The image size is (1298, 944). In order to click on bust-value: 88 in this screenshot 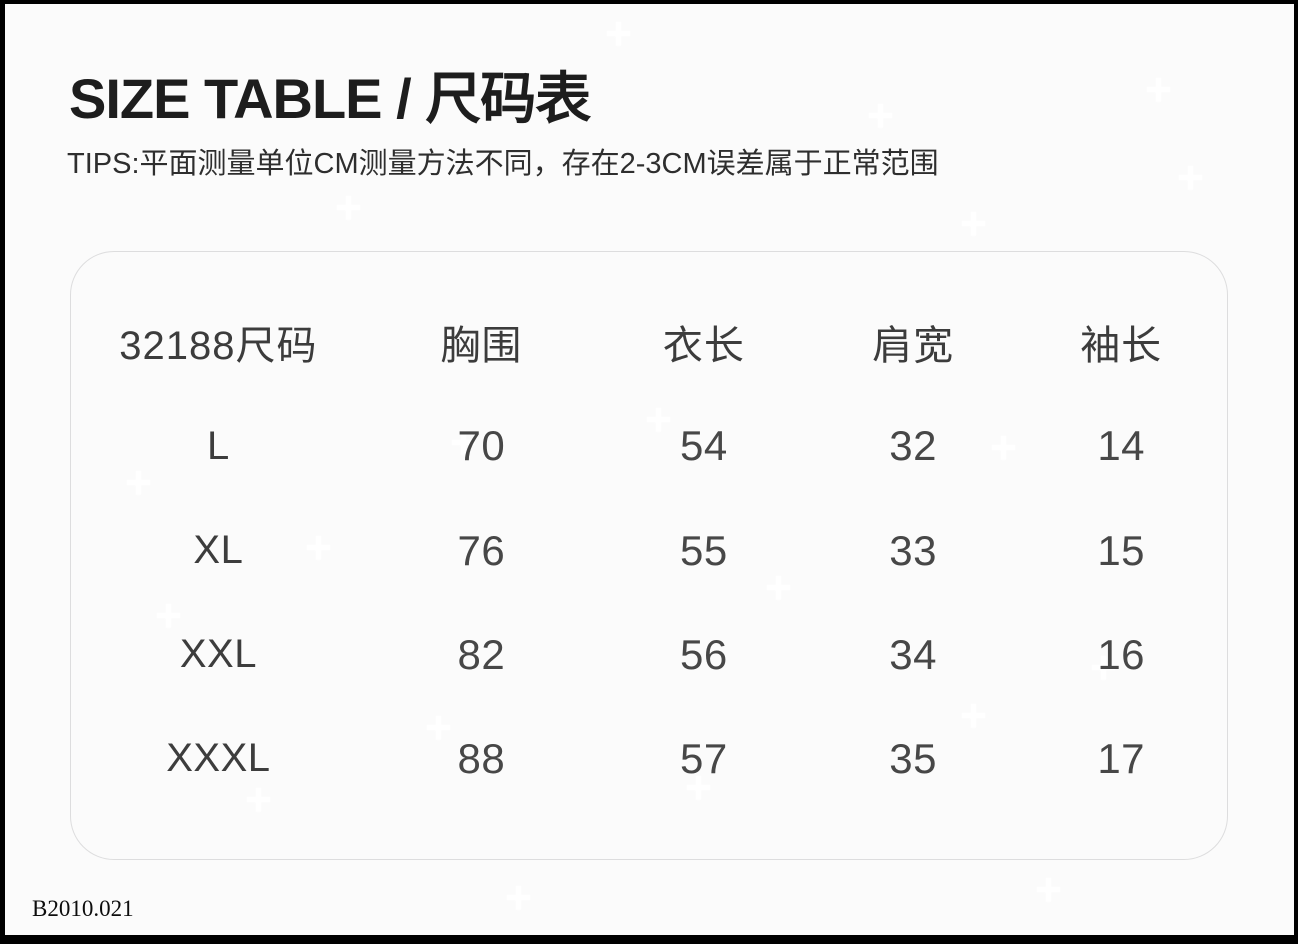, I will do `click(481, 758)`.